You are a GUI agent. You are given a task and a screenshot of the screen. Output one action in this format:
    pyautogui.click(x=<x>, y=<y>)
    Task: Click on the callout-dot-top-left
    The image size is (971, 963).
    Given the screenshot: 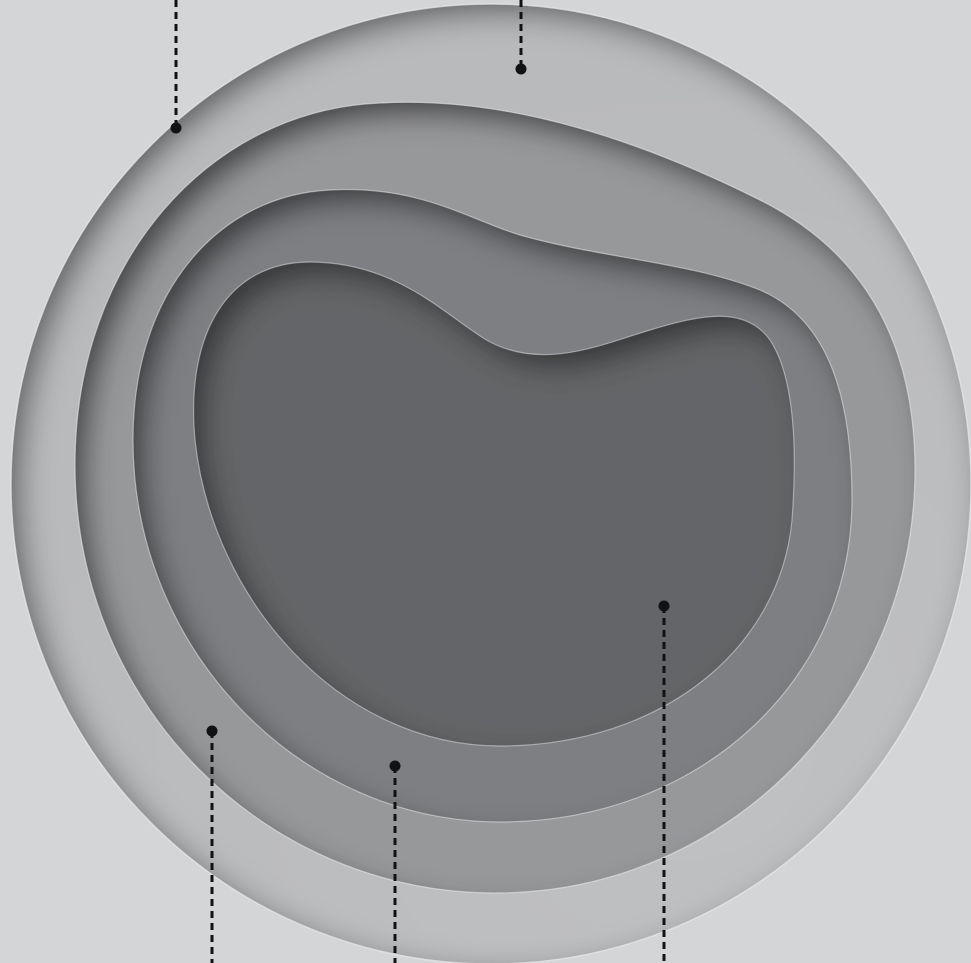 What is the action you would take?
    pyautogui.click(x=176, y=128)
    